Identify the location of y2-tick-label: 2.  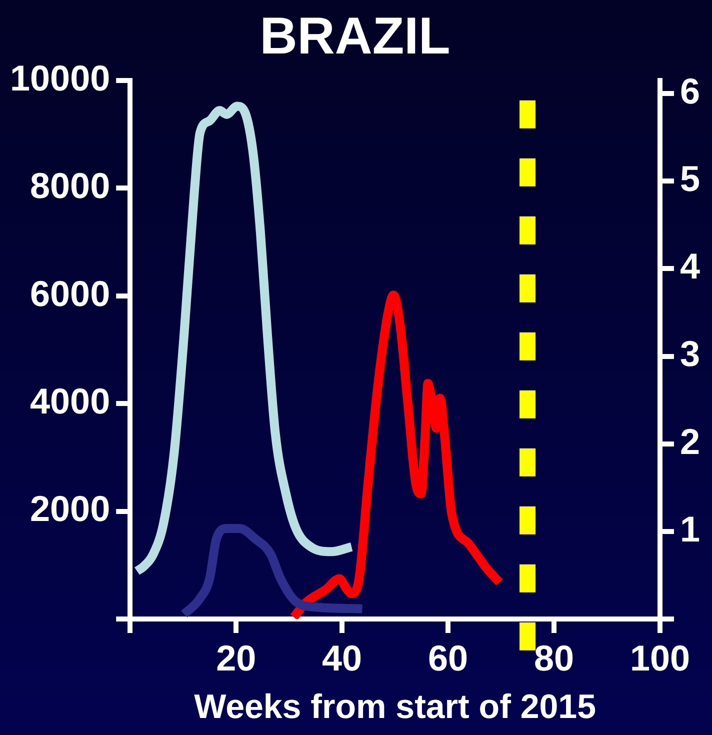
(690, 441).